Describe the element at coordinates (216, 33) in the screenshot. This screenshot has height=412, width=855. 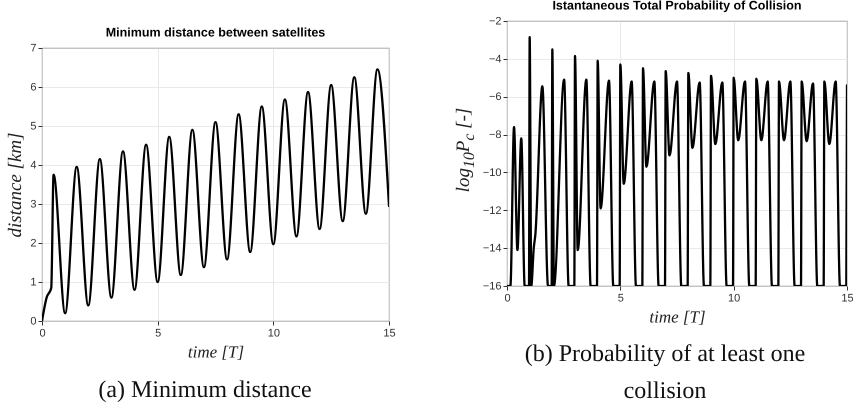
I see `chart-title: Minimum distance between satellites` at that location.